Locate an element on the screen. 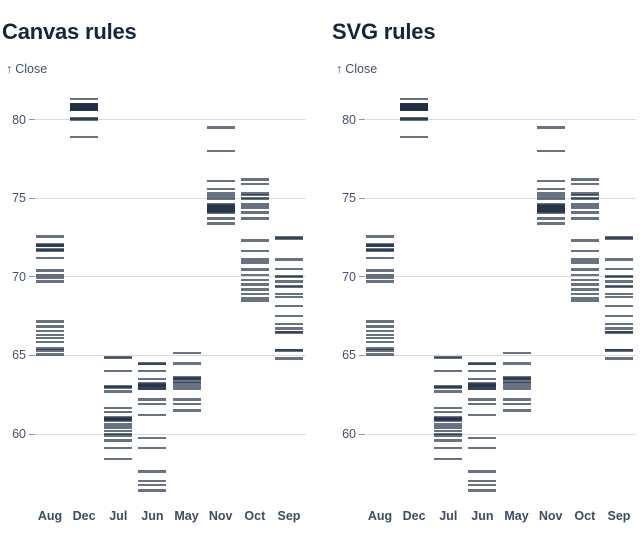 The height and width of the screenshot is (538, 640). x-axis-month-label: Sep is located at coordinates (289, 516).